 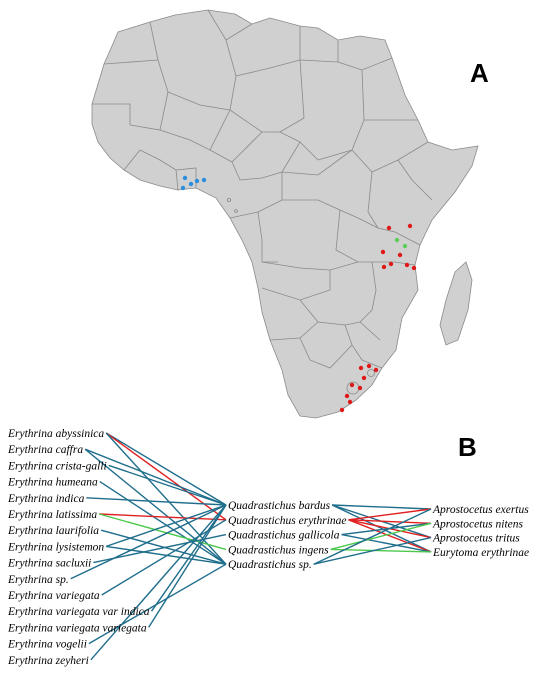 What do you see at coordinates (57, 466) in the screenshot?
I see `host-label: Erythrina crista-galli` at bounding box center [57, 466].